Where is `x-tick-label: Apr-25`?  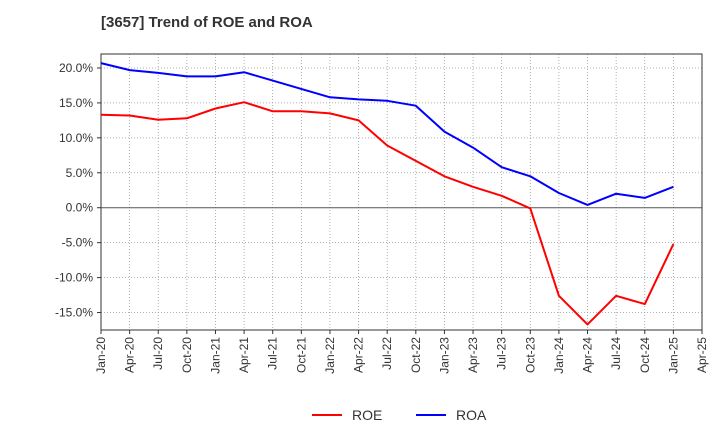
x-tick-label: Apr-25 is located at coordinates (702, 355).